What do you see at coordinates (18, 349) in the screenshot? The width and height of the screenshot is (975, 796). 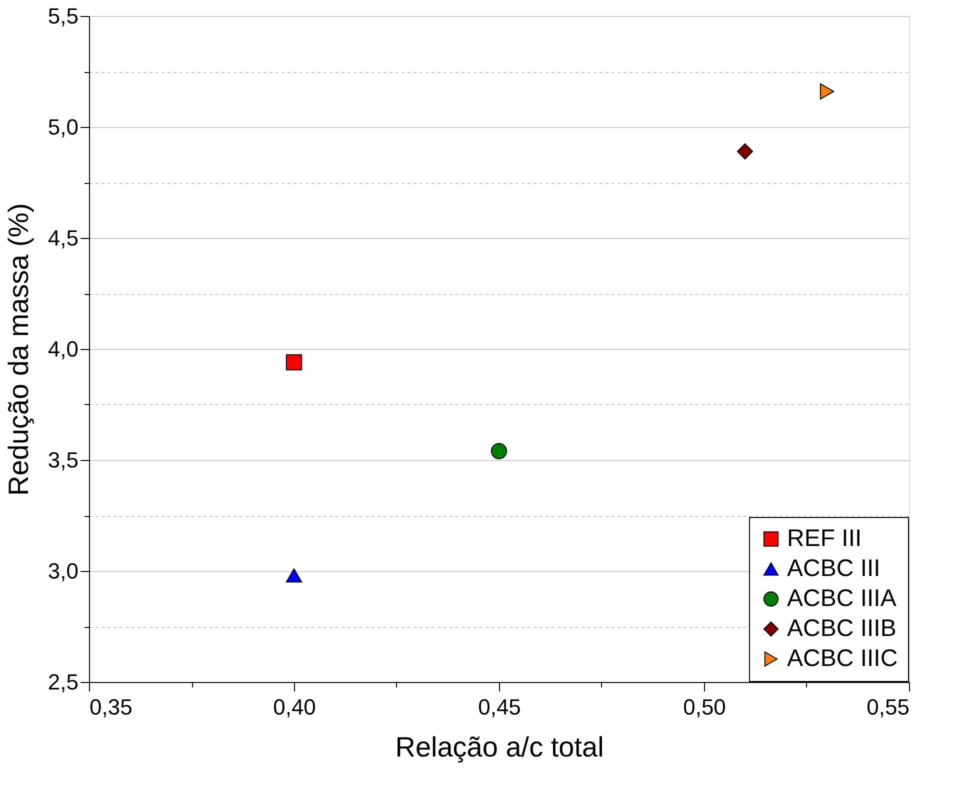 I see `y-axis-title: Redução da massa (%)` at bounding box center [18, 349].